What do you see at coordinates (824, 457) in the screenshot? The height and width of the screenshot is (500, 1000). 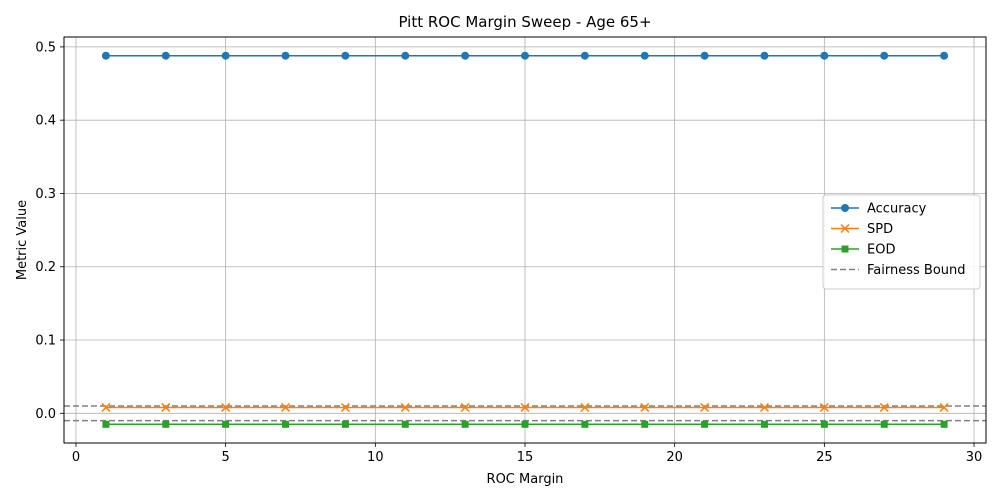 I see `x-tick-label: 25` at bounding box center [824, 457].